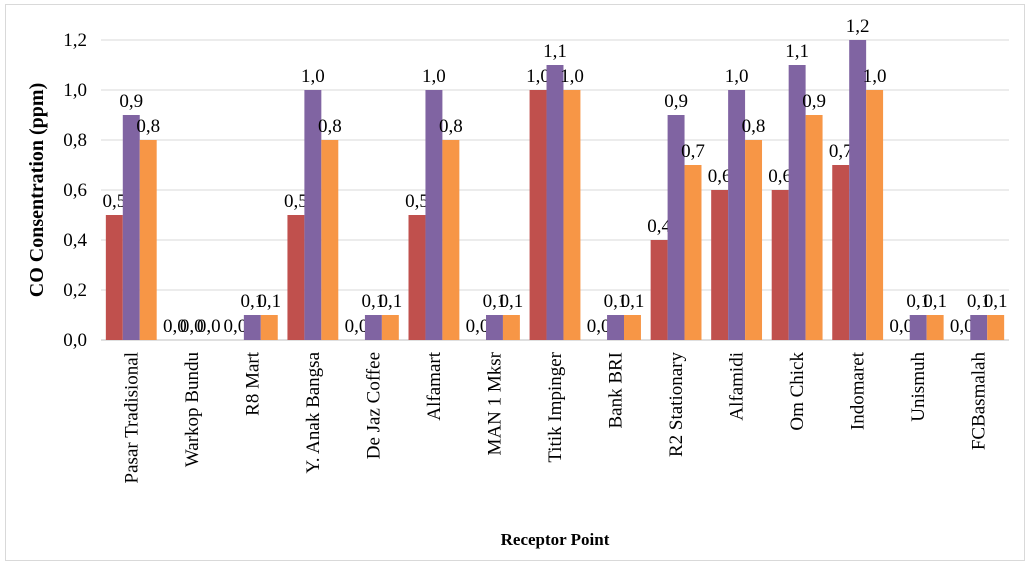 The width and height of the screenshot is (1032, 567). Describe the element at coordinates (737, 386) in the screenshot. I see `x-tick-label: Alfamidi` at that location.